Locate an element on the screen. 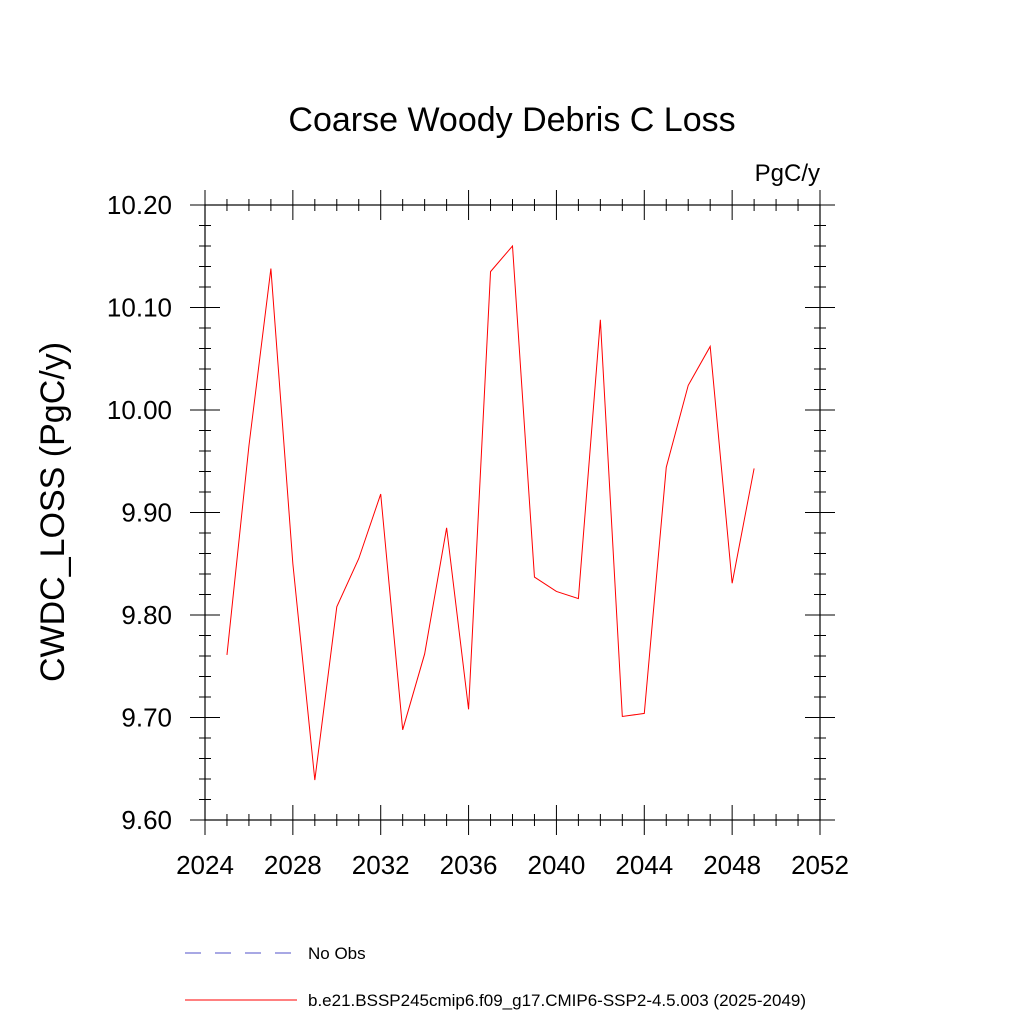  y-axis-label: CWDC_LOSS (PgC/y) is located at coordinates (53, 512).